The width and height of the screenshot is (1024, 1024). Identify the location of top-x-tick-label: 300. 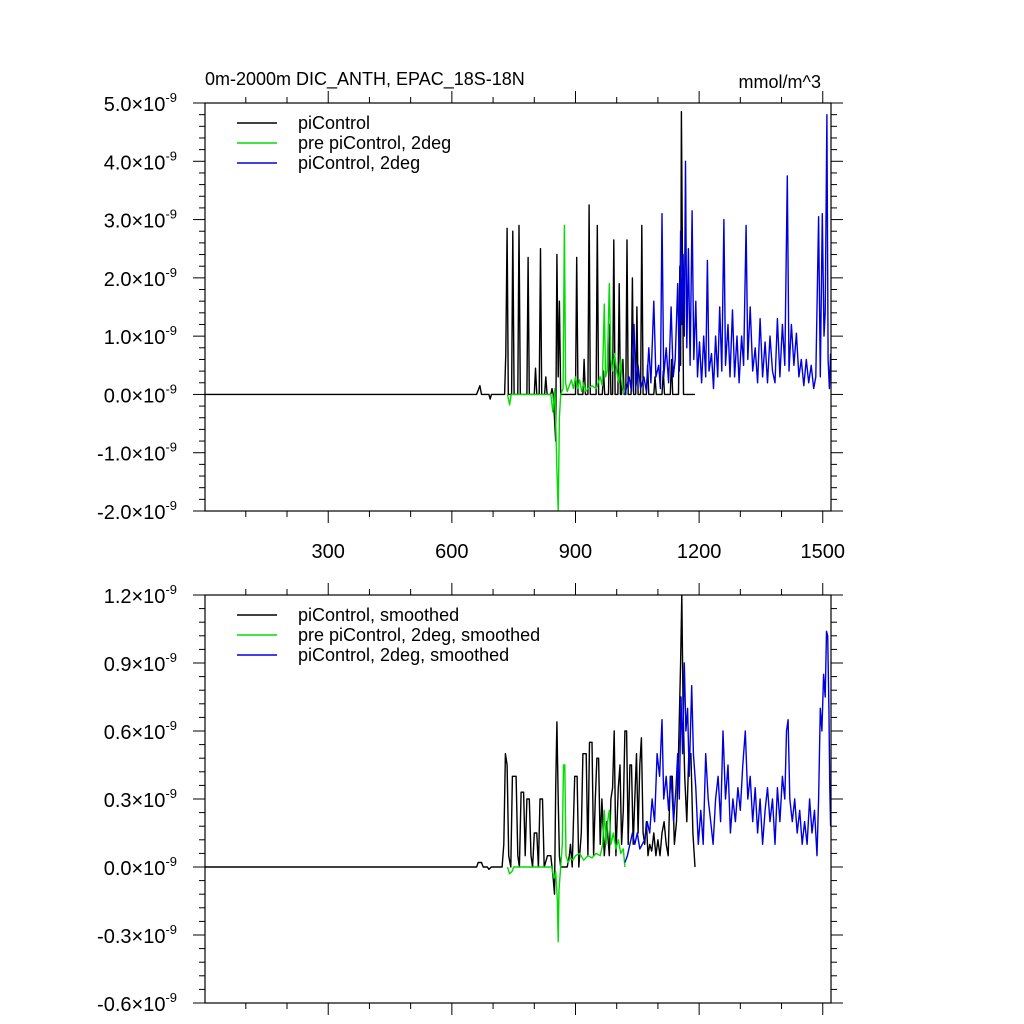
(328, 552).